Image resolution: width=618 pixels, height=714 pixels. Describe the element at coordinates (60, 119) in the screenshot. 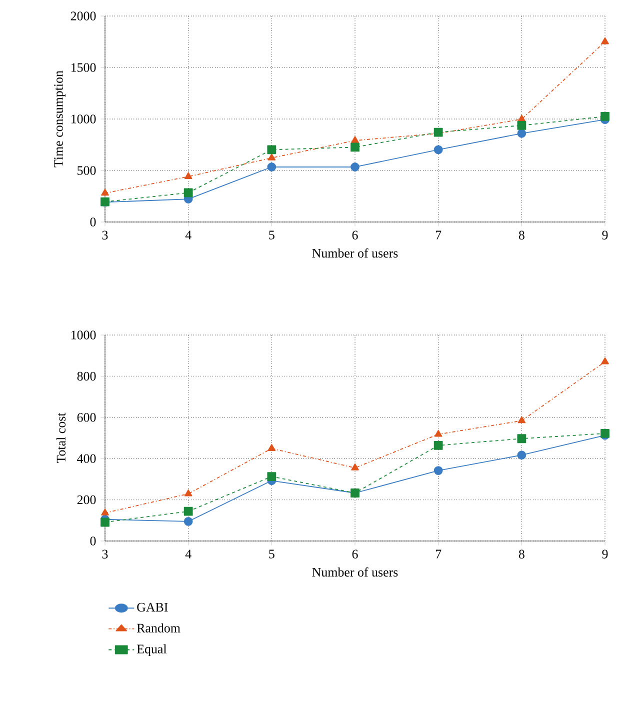

I see `y-axis-title: Time consumption` at that location.